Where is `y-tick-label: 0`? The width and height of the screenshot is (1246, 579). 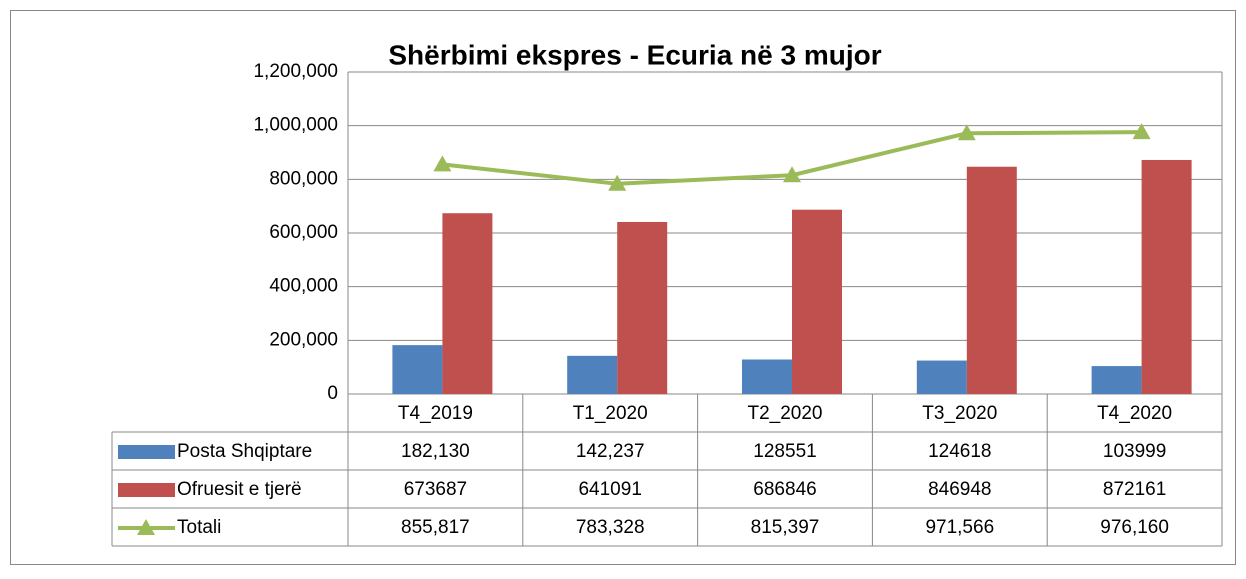 y-tick-label: 0 is located at coordinates (332, 393).